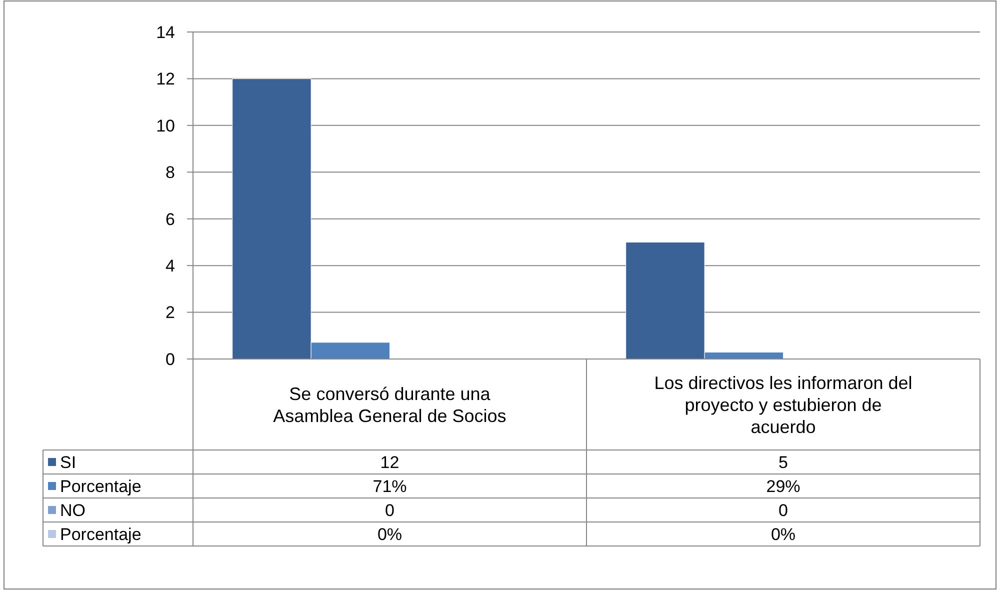  Describe the element at coordinates (389, 486) in the screenshot. I see `data-label: 71%` at that location.